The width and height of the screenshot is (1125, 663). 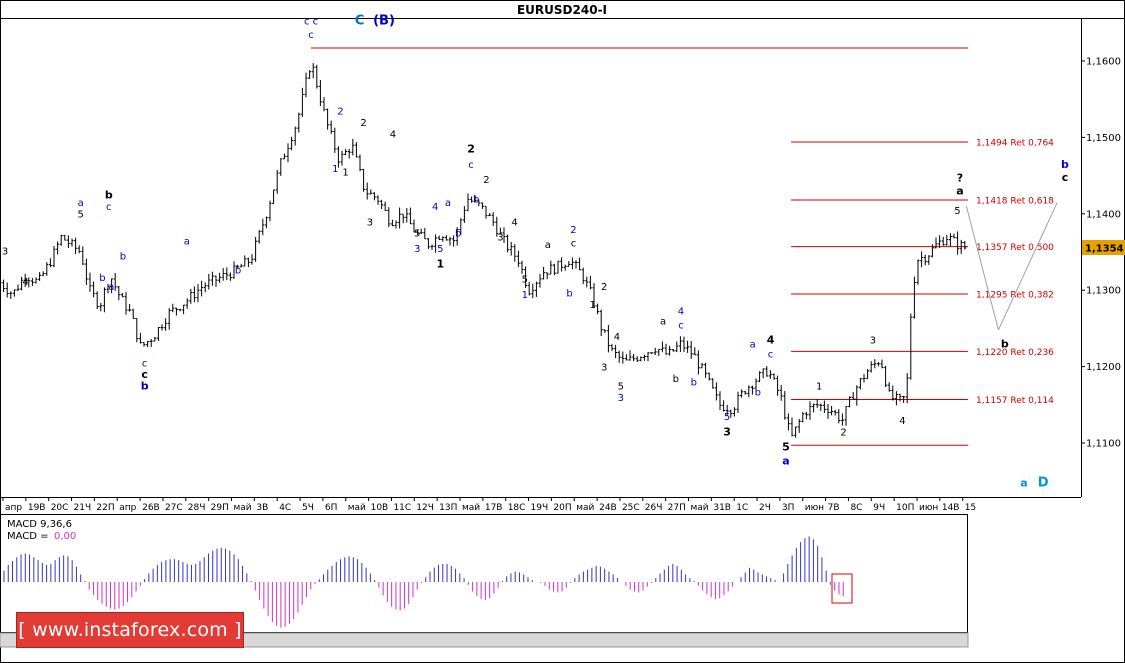 I want to click on time-tick-label: 29П, so click(x=220, y=508).